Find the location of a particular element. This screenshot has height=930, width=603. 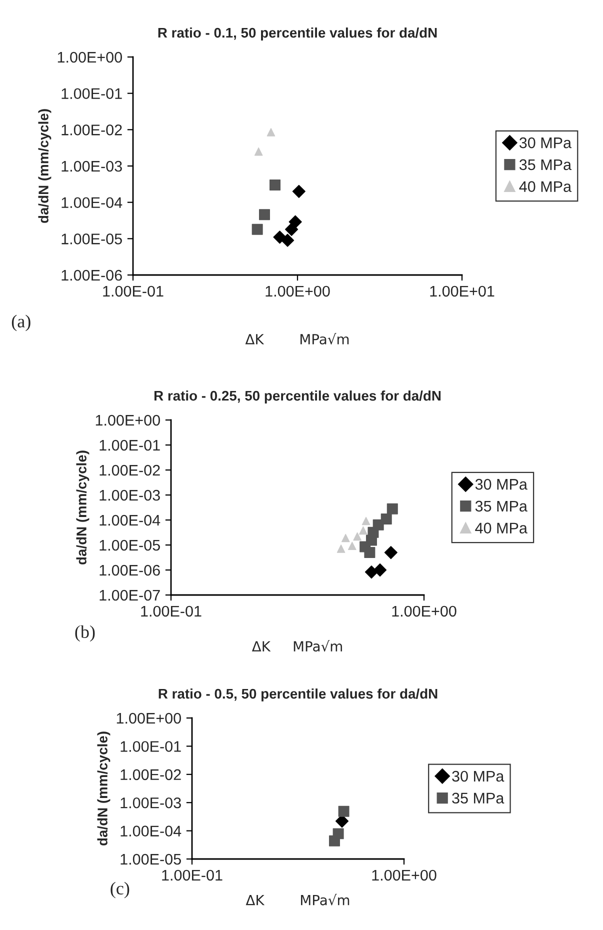

y-tick-label: 1.00E-07 is located at coordinates (130, 595).